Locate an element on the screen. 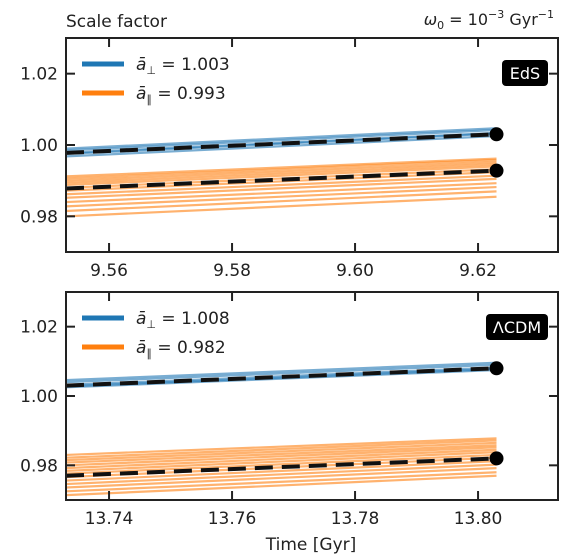 This screenshot has height=554, width=564. x-axis-title: Time [Gyr] is located at coordinates (311, 544).